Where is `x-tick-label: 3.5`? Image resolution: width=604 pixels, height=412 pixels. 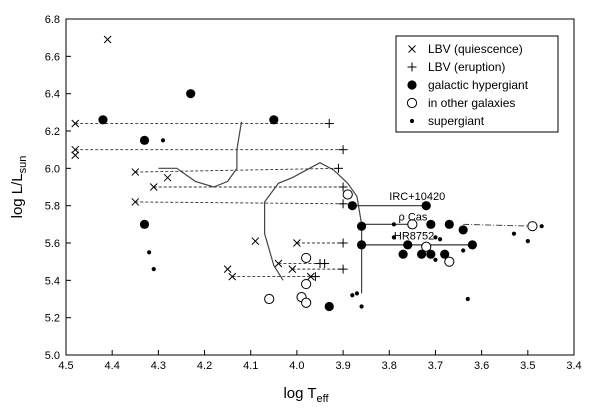 x-tick-label: 3.5 is located at coordinates (527, 366).